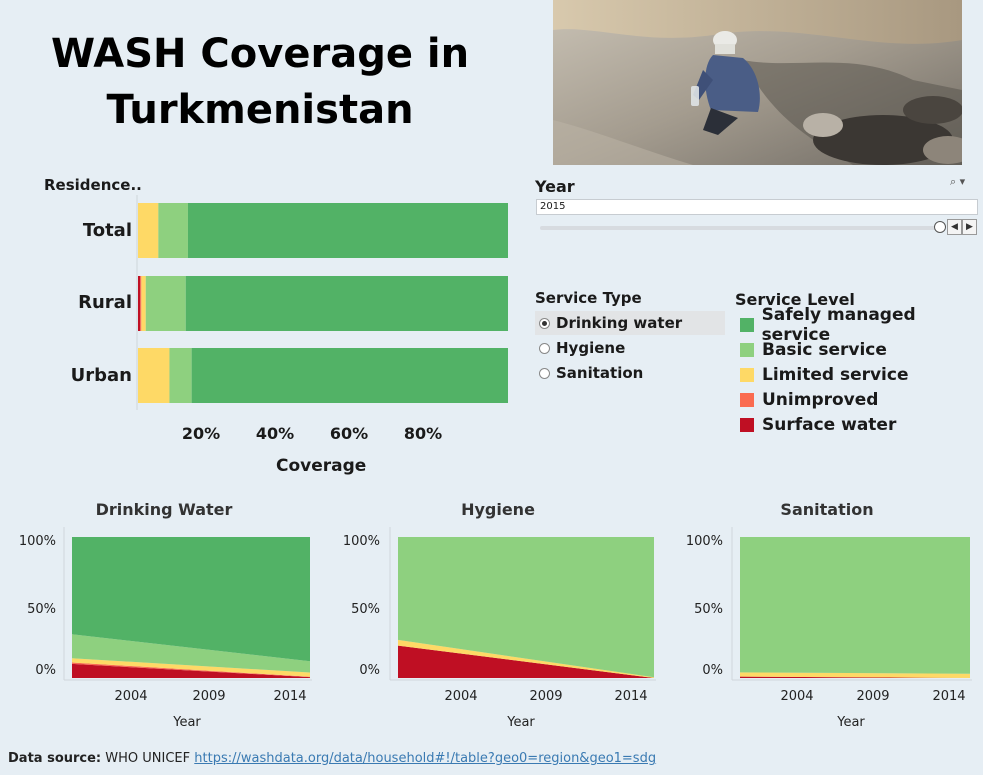 Image resolution: width=983 pixels, height=775 pixels. What do you see at coordinates (588, 298) in the screenshot?
I see `service-type-title: Service Type` at bounding box center [588, 298].